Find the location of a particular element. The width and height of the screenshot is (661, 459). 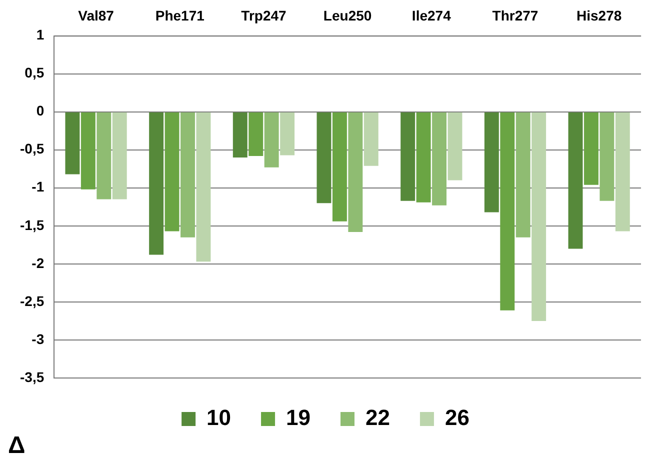

x-tick-label: Thr277 is located at coordinates (515, 15).